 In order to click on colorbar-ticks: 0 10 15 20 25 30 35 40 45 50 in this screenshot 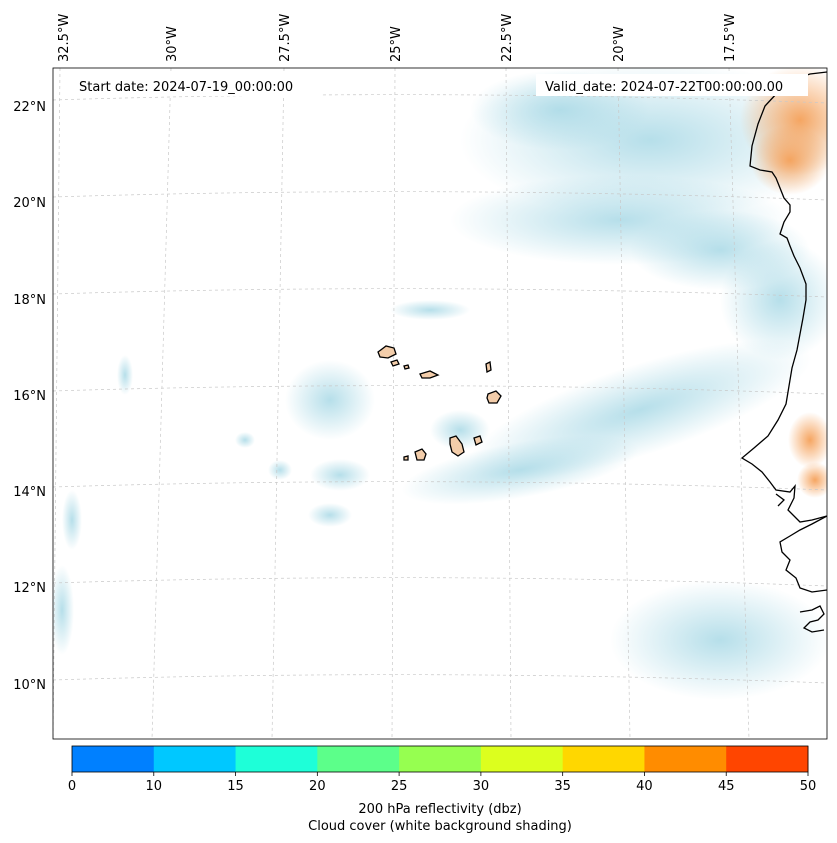, I will do `click(442, 783)`.